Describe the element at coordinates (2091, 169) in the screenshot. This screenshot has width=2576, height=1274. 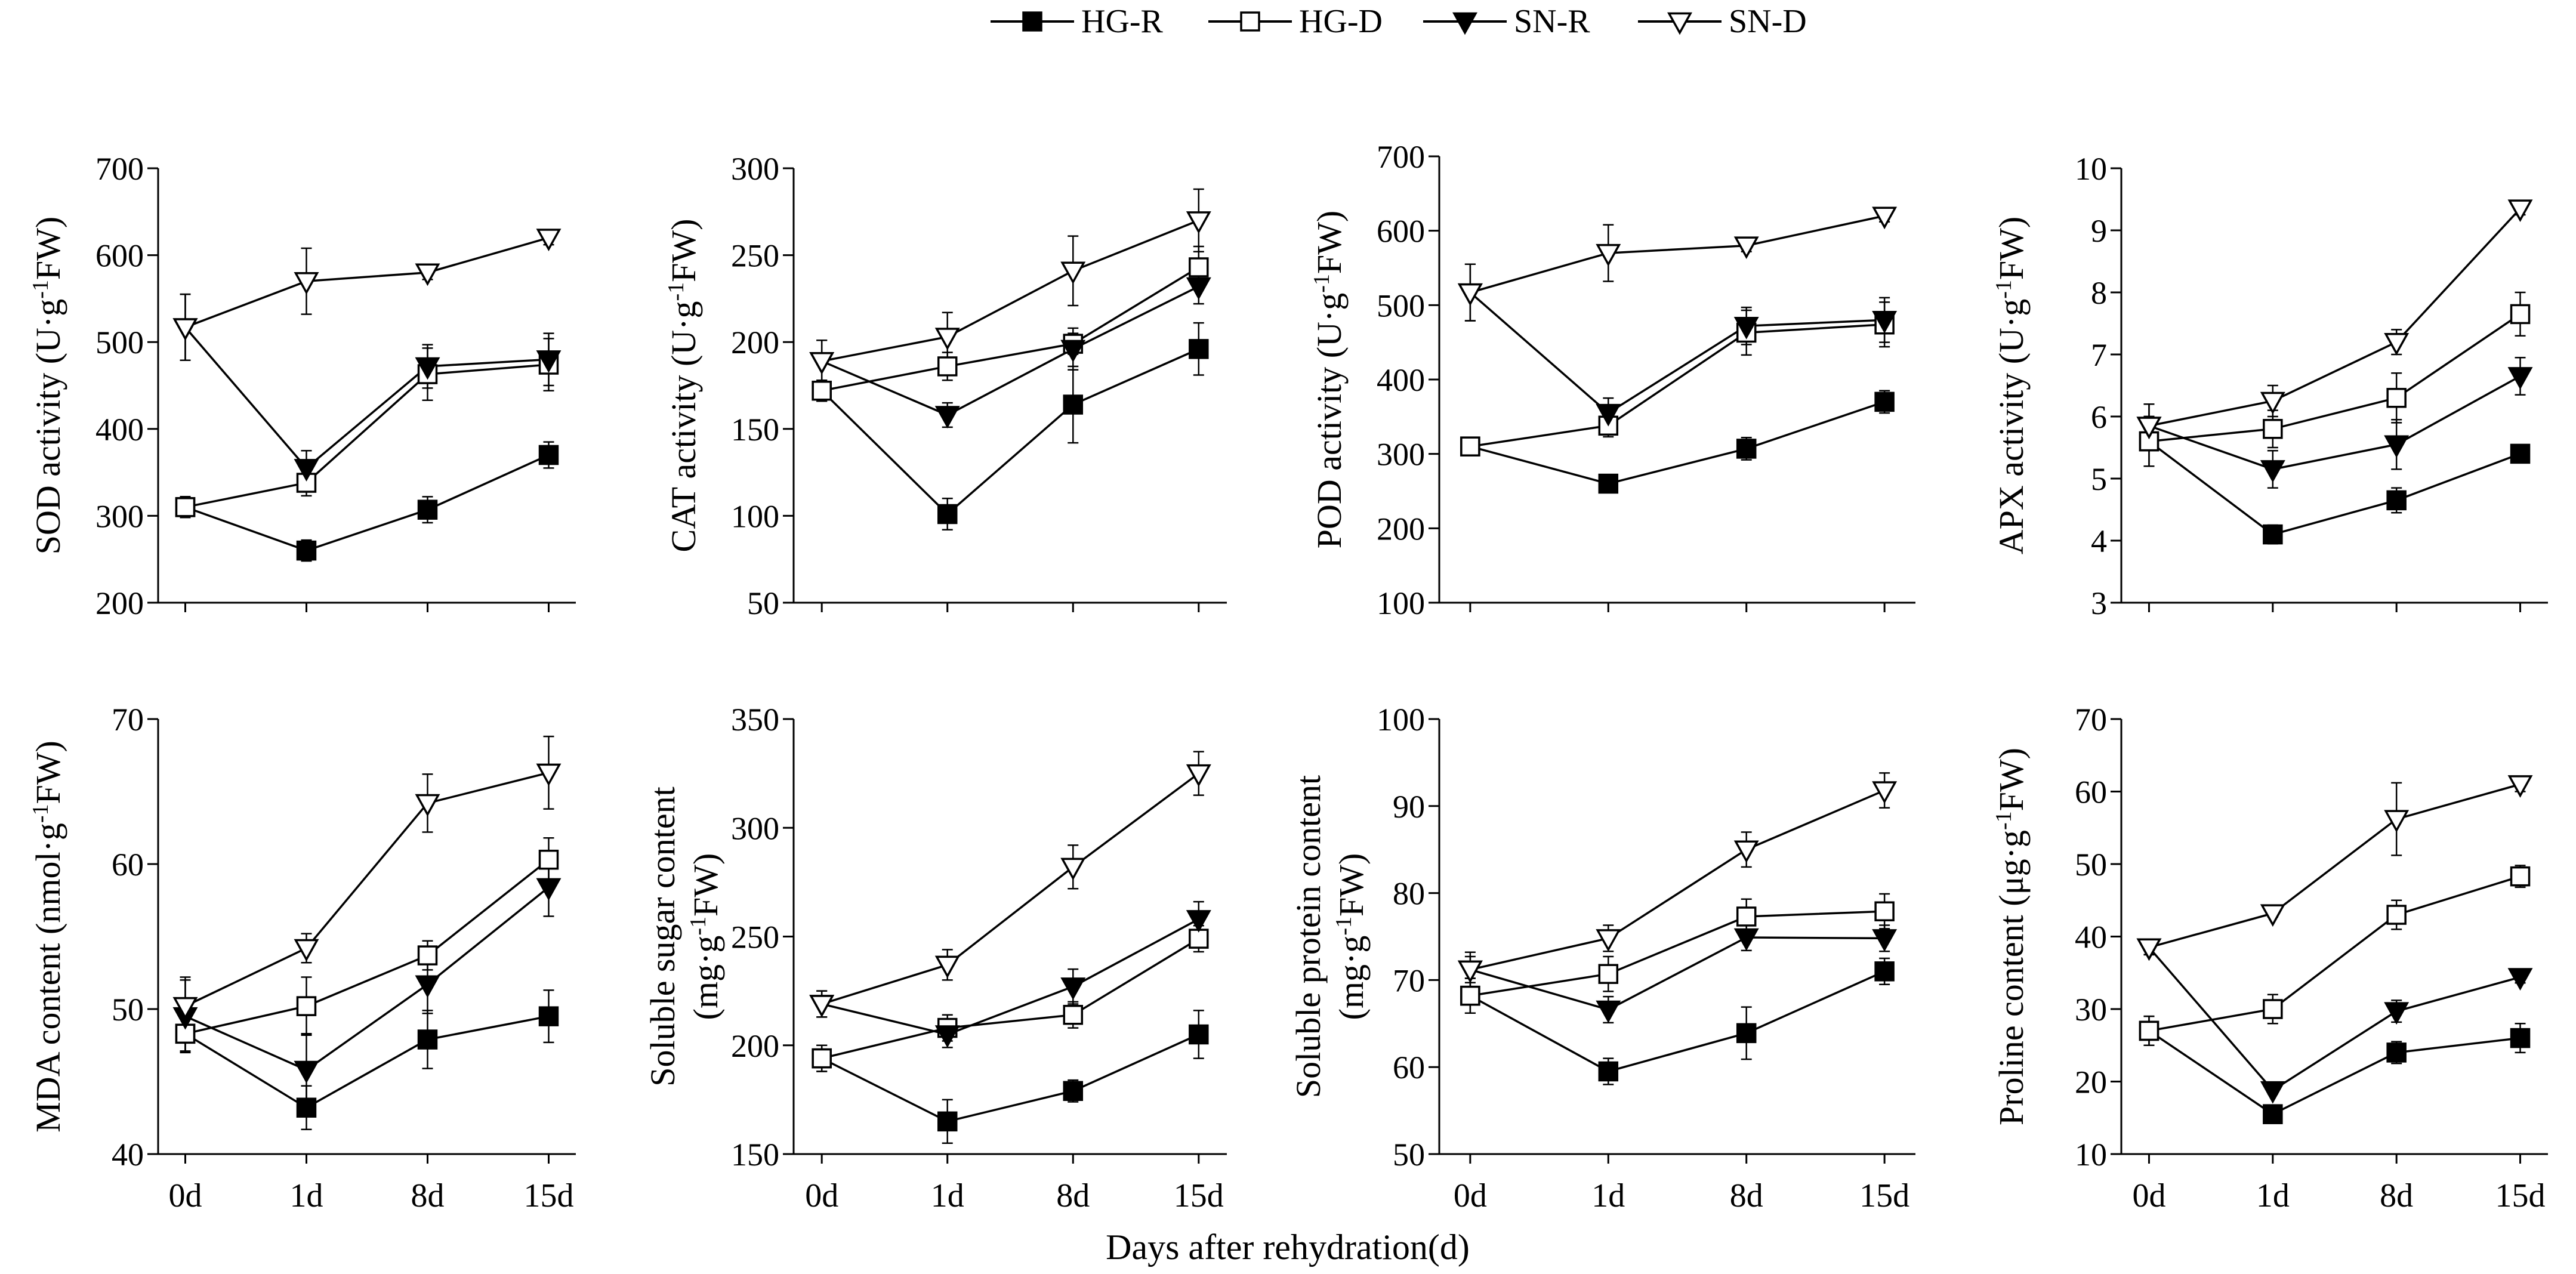
I see `y-tick-label: 10` at that location.